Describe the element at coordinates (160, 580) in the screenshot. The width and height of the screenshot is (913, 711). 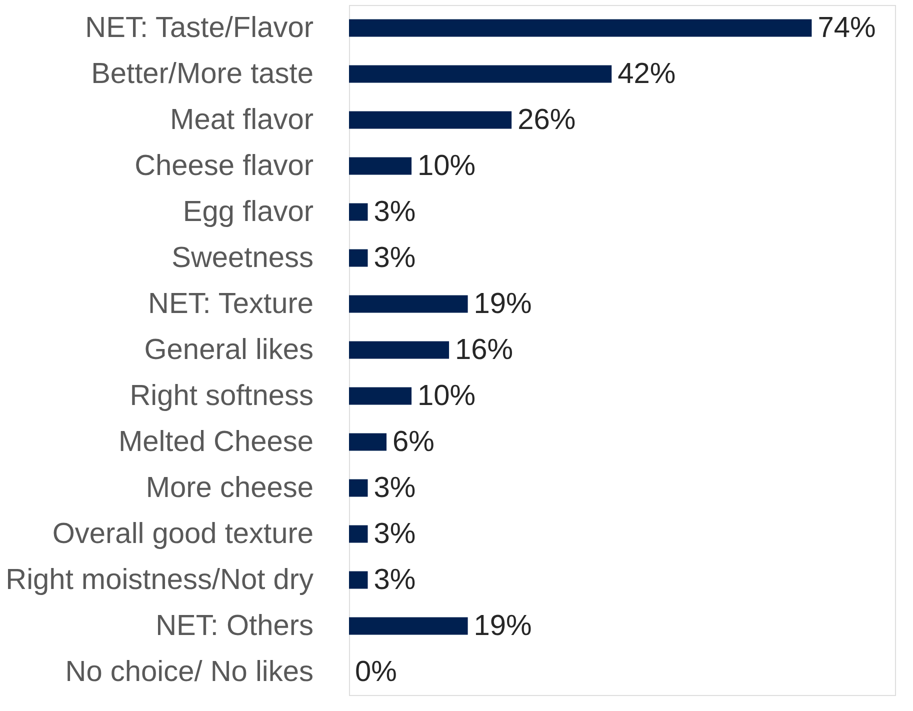
I see `y-tick-label: Right moistness/Not dry` at that location.